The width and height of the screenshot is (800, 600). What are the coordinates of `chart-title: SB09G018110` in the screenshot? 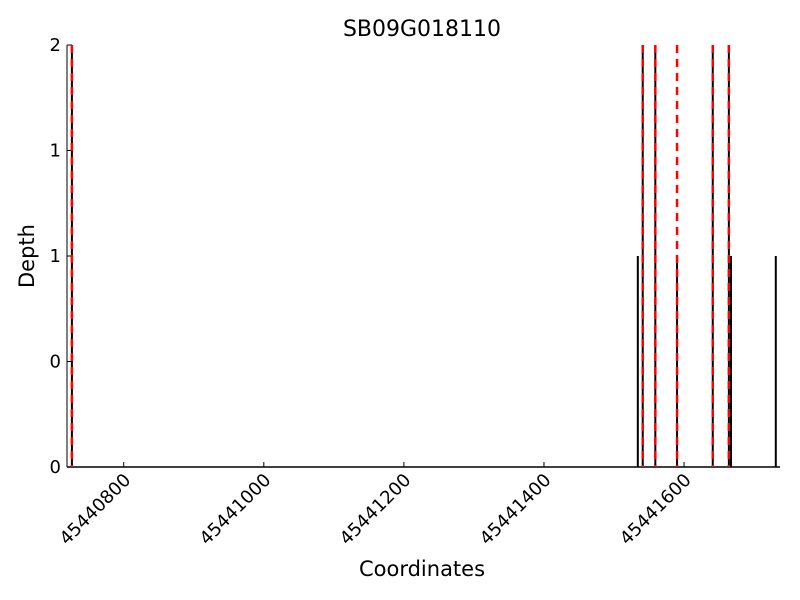 It's located at (422, 29).